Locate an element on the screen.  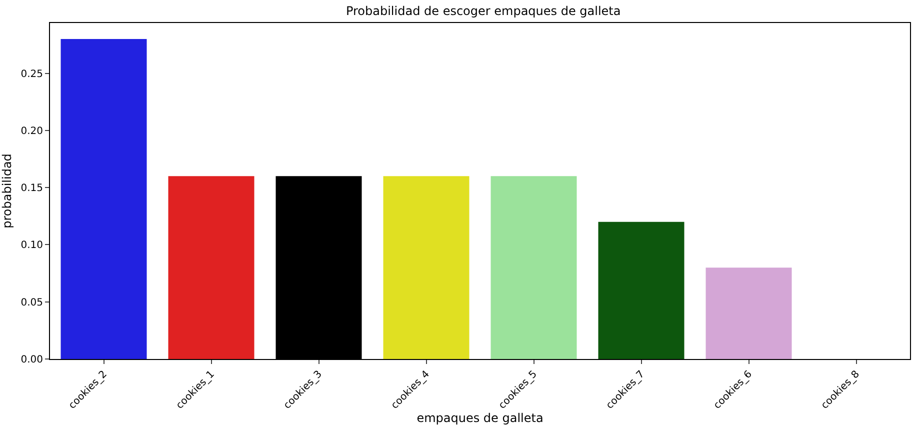
y-axis-title: probabilidad is located at coordinates (7, 191).